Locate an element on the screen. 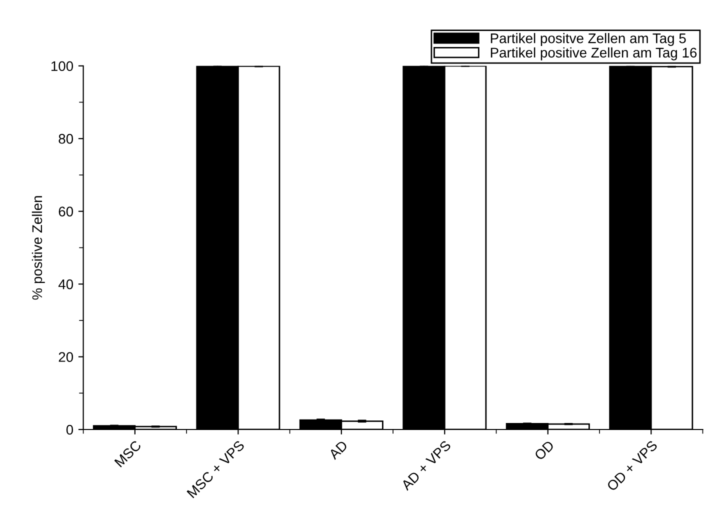  x-tick-label: OD is located at coordinates (544, 450).